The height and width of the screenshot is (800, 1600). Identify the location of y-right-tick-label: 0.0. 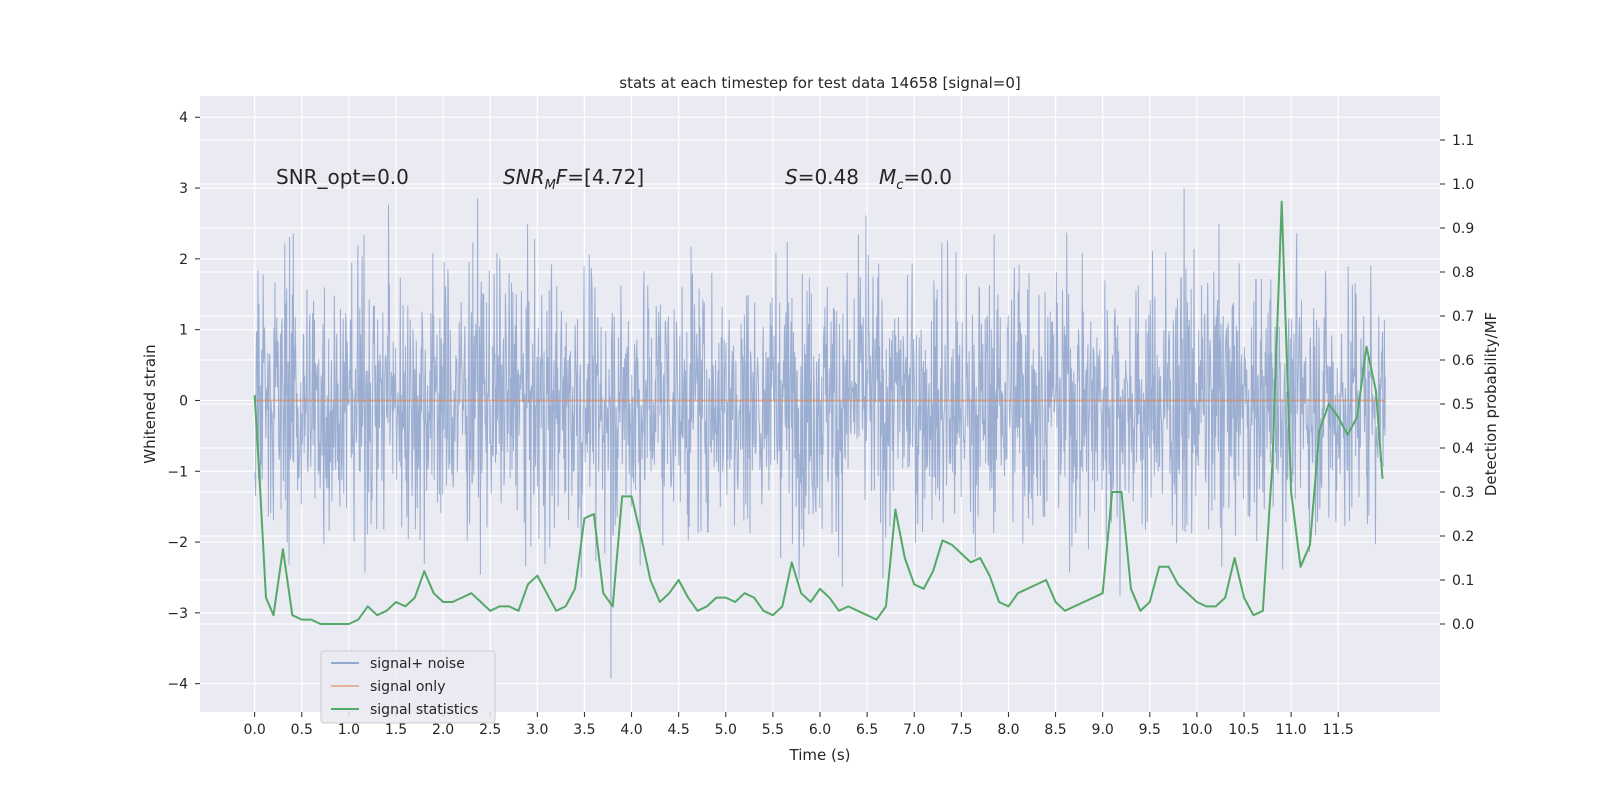
(1463, 625).